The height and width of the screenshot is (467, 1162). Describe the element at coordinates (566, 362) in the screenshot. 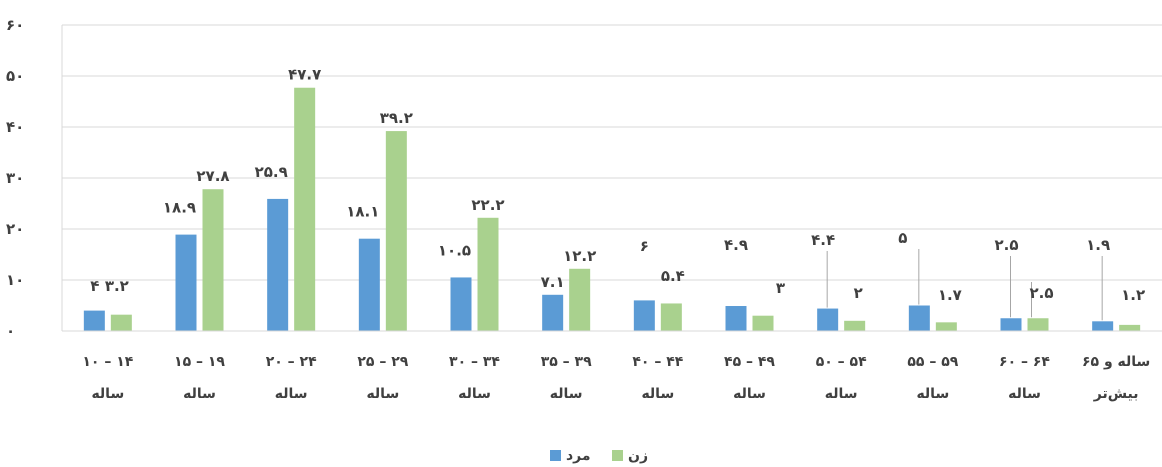

I see `category-label-line-1: ۳۵ – ۳۹` at that location.